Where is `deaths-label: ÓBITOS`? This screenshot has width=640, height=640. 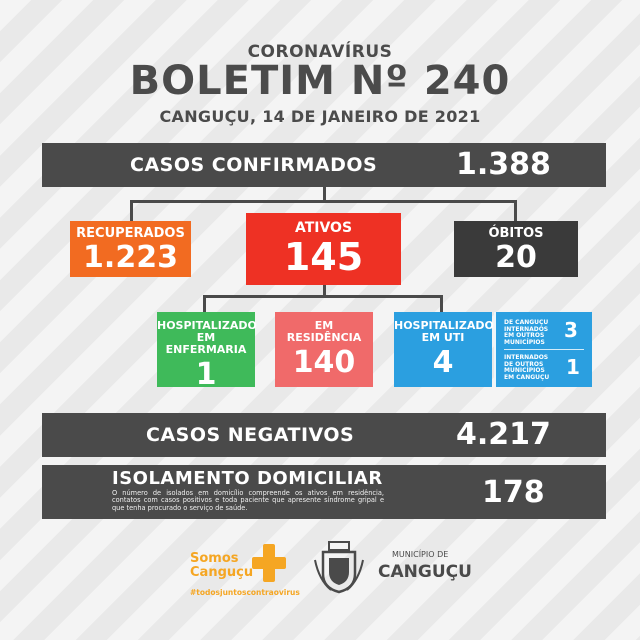 deaths-label: ÓBITOS is located at coordinates (516, 233).